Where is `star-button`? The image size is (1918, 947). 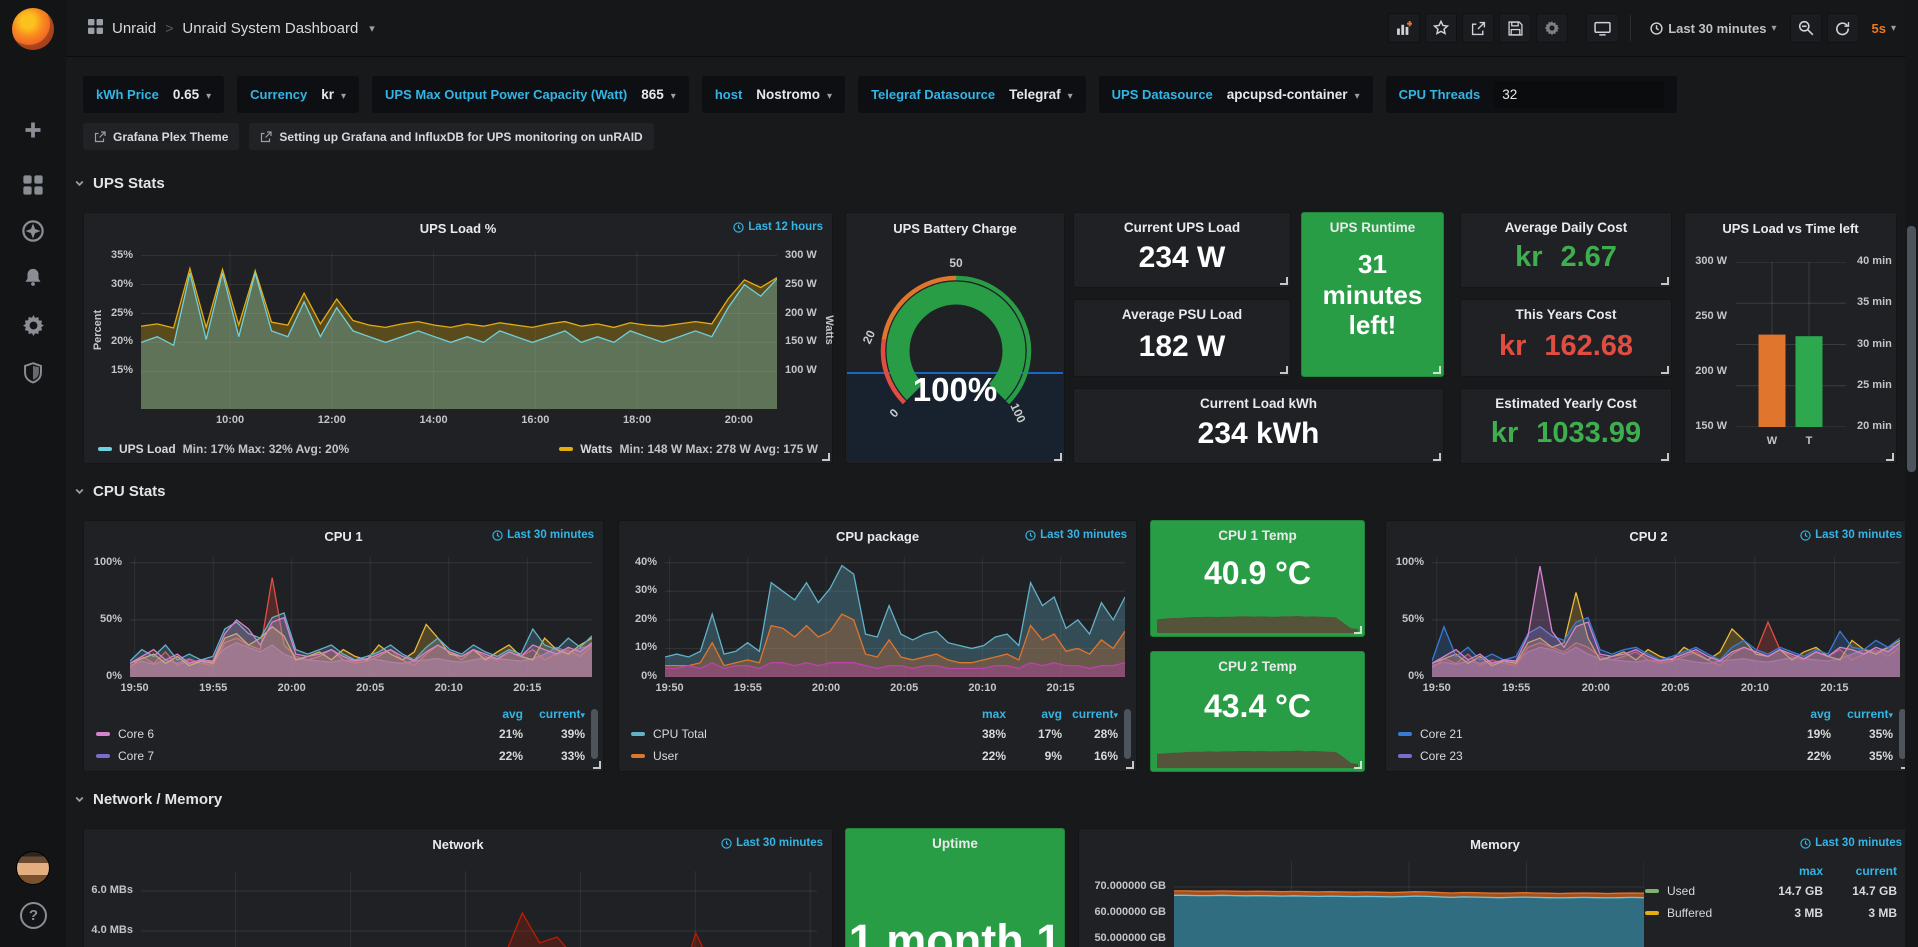 star-button is located at coordinates (1441, 28).